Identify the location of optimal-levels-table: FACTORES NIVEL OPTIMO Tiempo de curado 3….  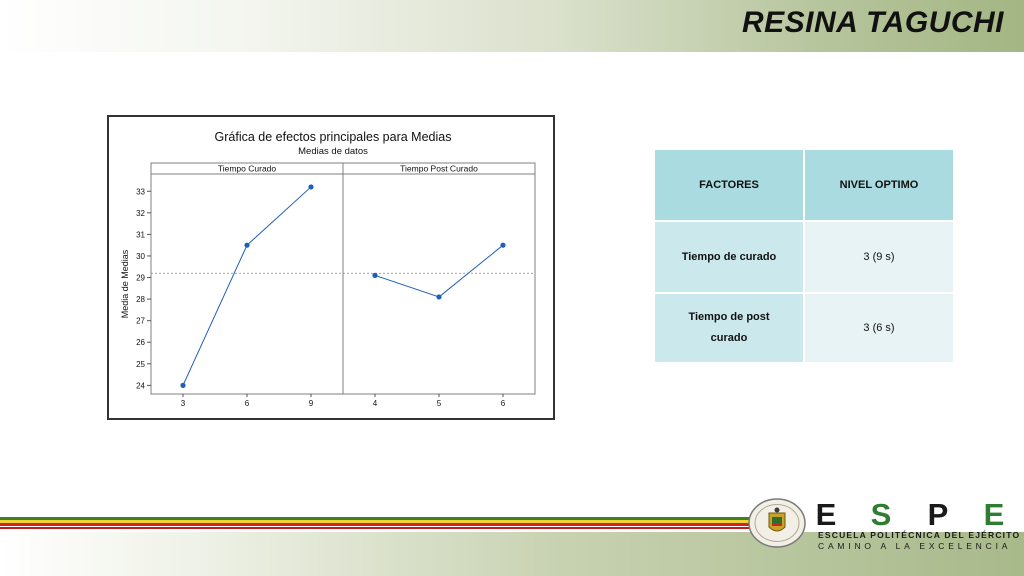
(804, 257).